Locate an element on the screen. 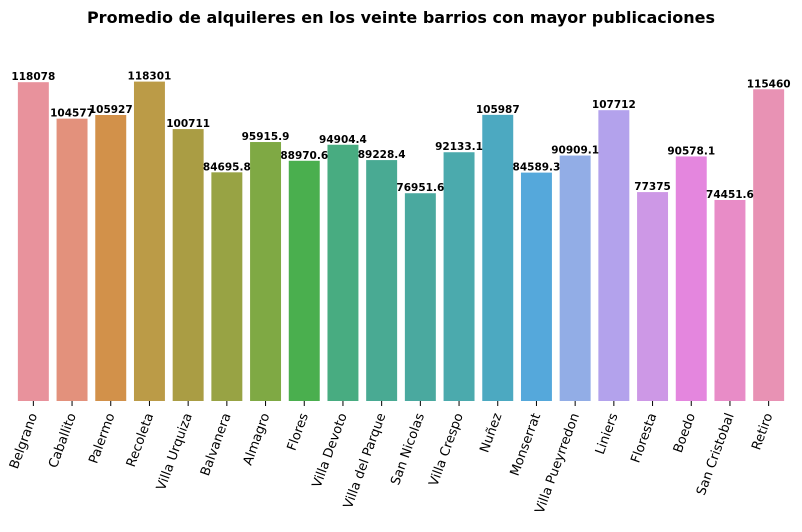 The image size is (802, 532). x-ticks-group is located at coordinates (401, 403).